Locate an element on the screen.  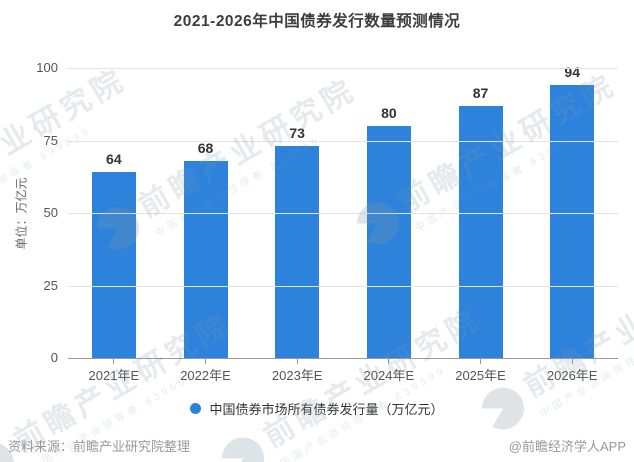
bar-value-label: 68 is located at coordinates (205, 147).